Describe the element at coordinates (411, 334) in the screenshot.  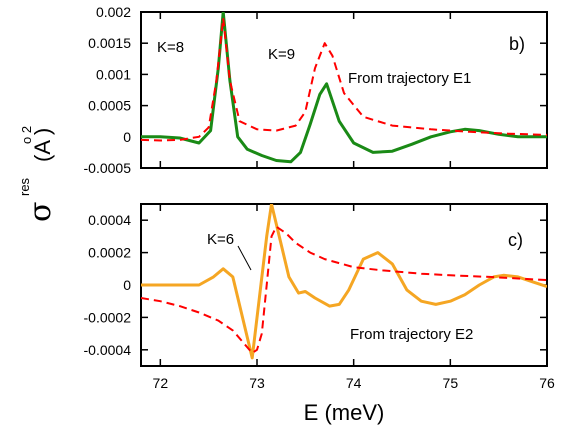
I see `bottom-annotation: From trajectory E2` at that location.